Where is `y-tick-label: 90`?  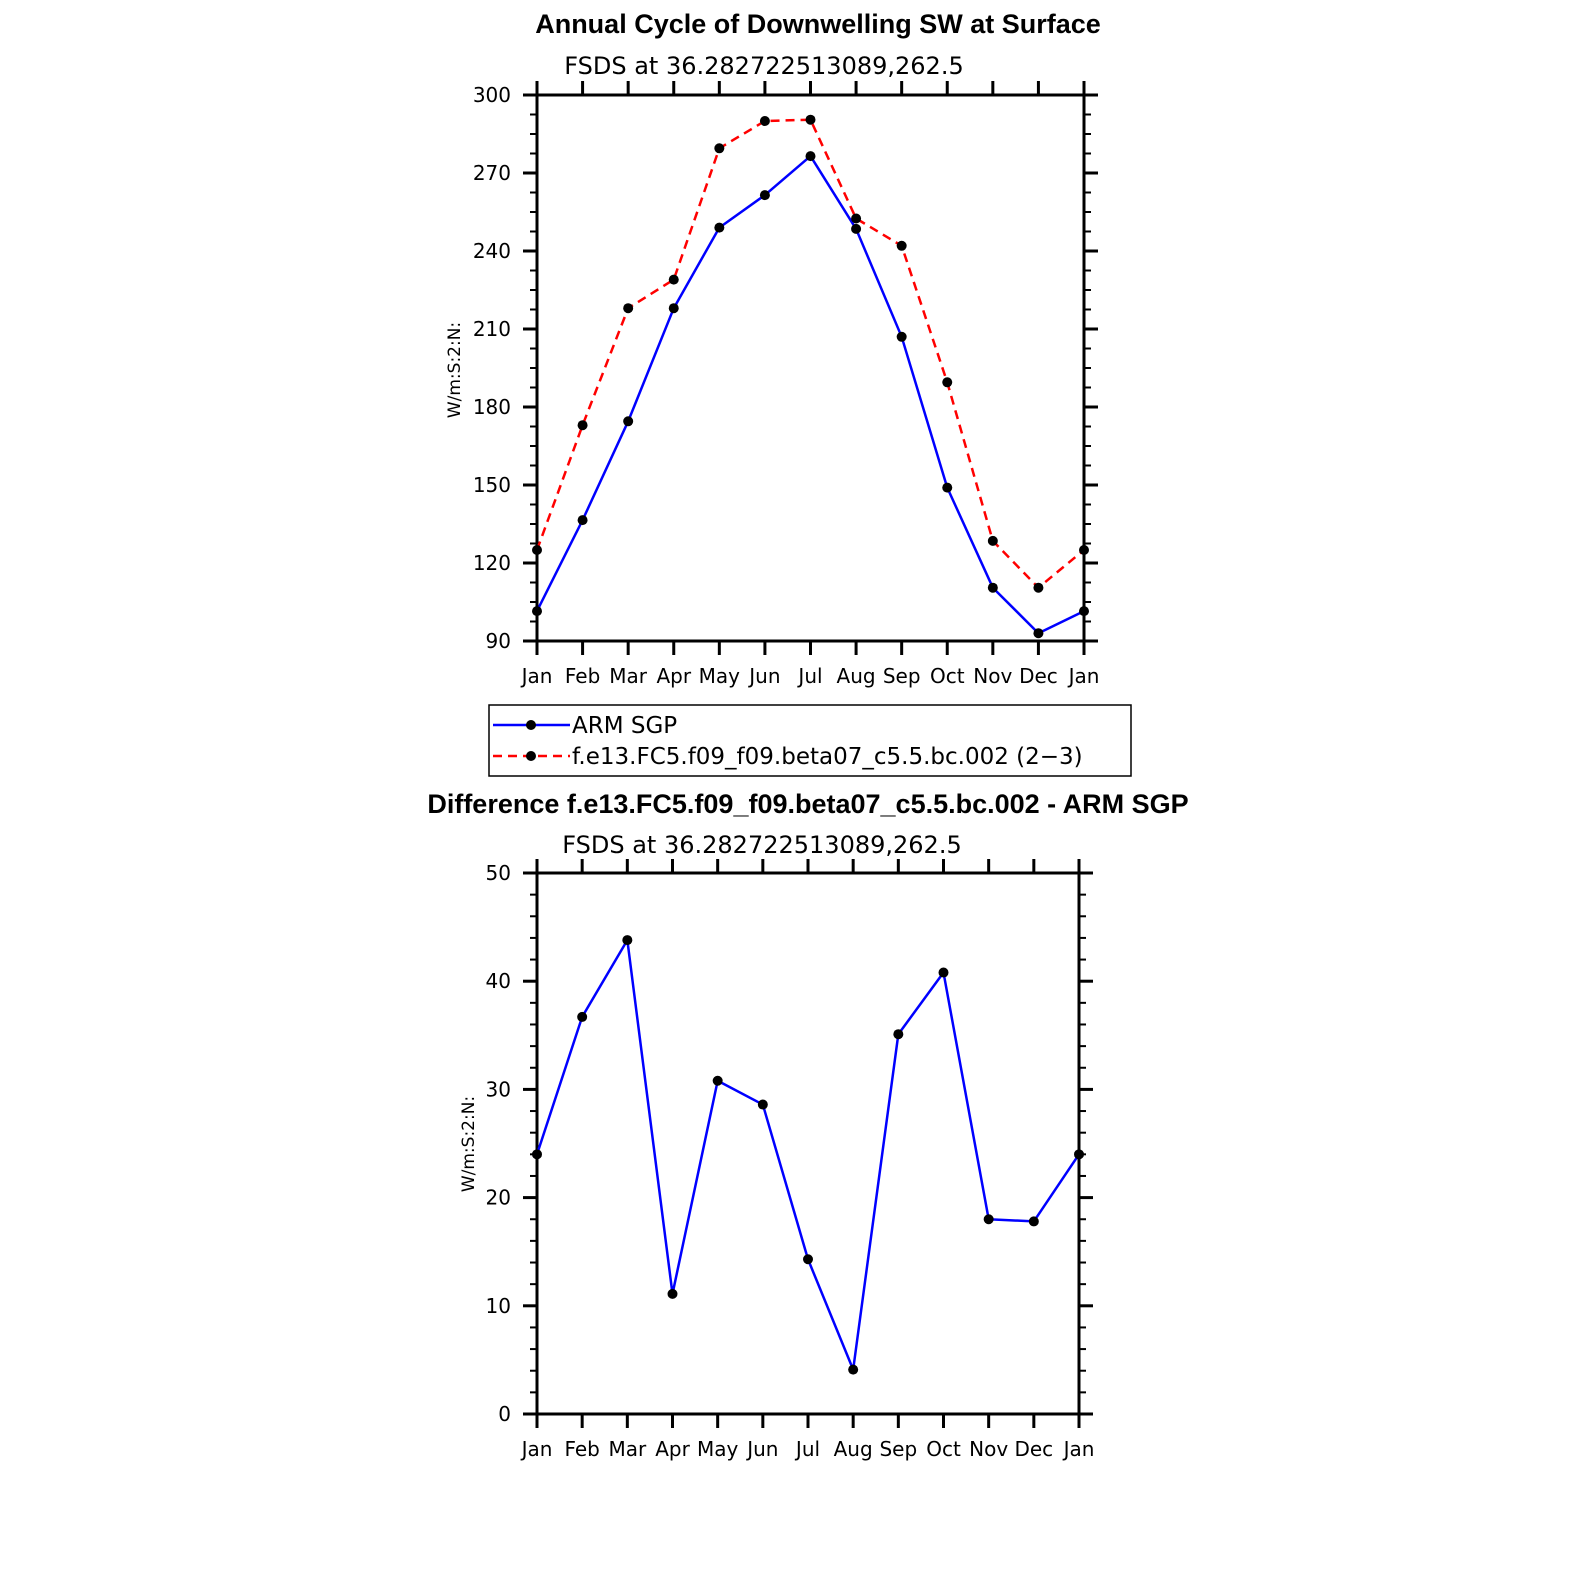 y-tick-label: 90 is located at coordinates (498, 641).